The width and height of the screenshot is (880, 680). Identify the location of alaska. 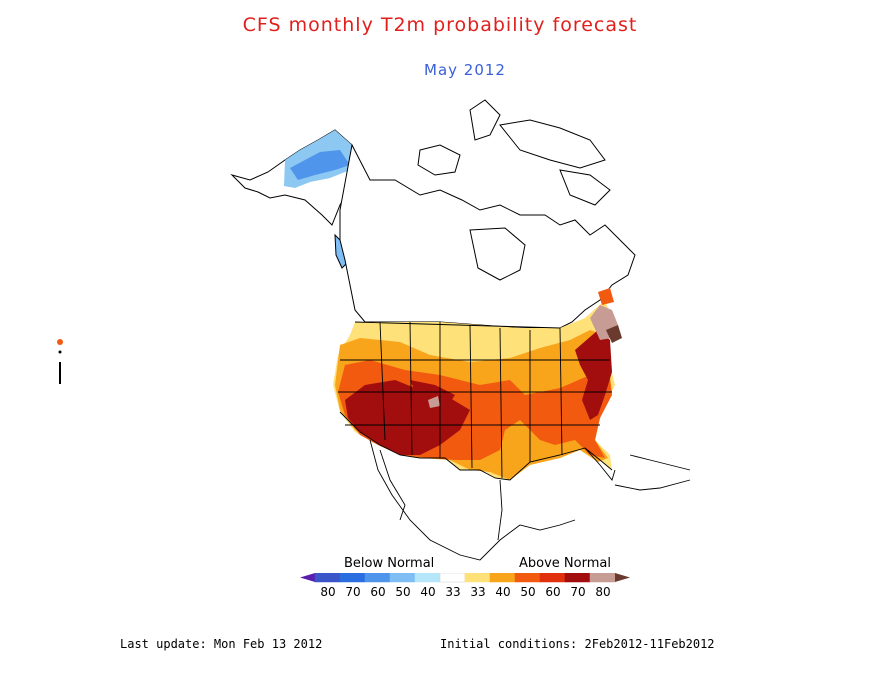
(296, 199).